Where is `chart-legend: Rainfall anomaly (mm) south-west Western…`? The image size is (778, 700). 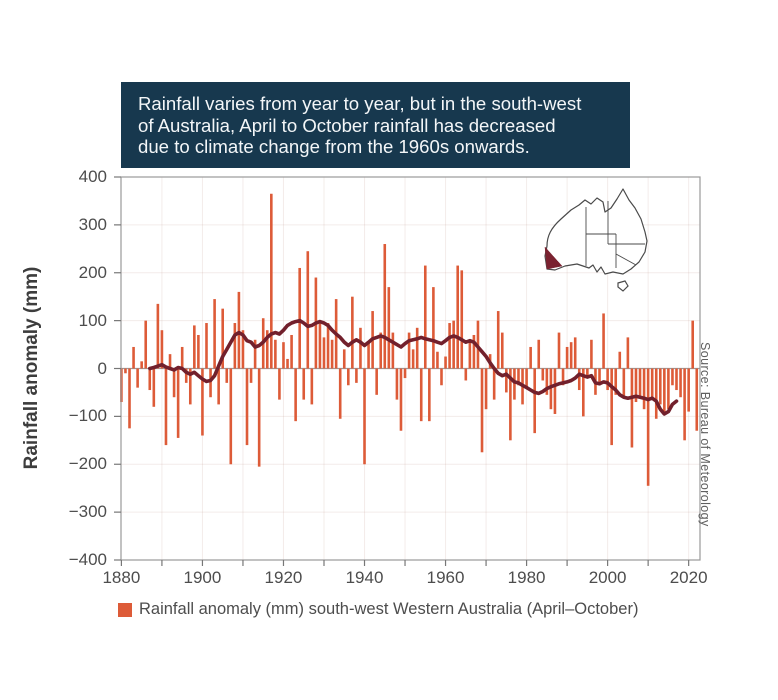
chart-legend: Rainfall anomaly (mm) south-west Western… is located at coordinates (378, 609).